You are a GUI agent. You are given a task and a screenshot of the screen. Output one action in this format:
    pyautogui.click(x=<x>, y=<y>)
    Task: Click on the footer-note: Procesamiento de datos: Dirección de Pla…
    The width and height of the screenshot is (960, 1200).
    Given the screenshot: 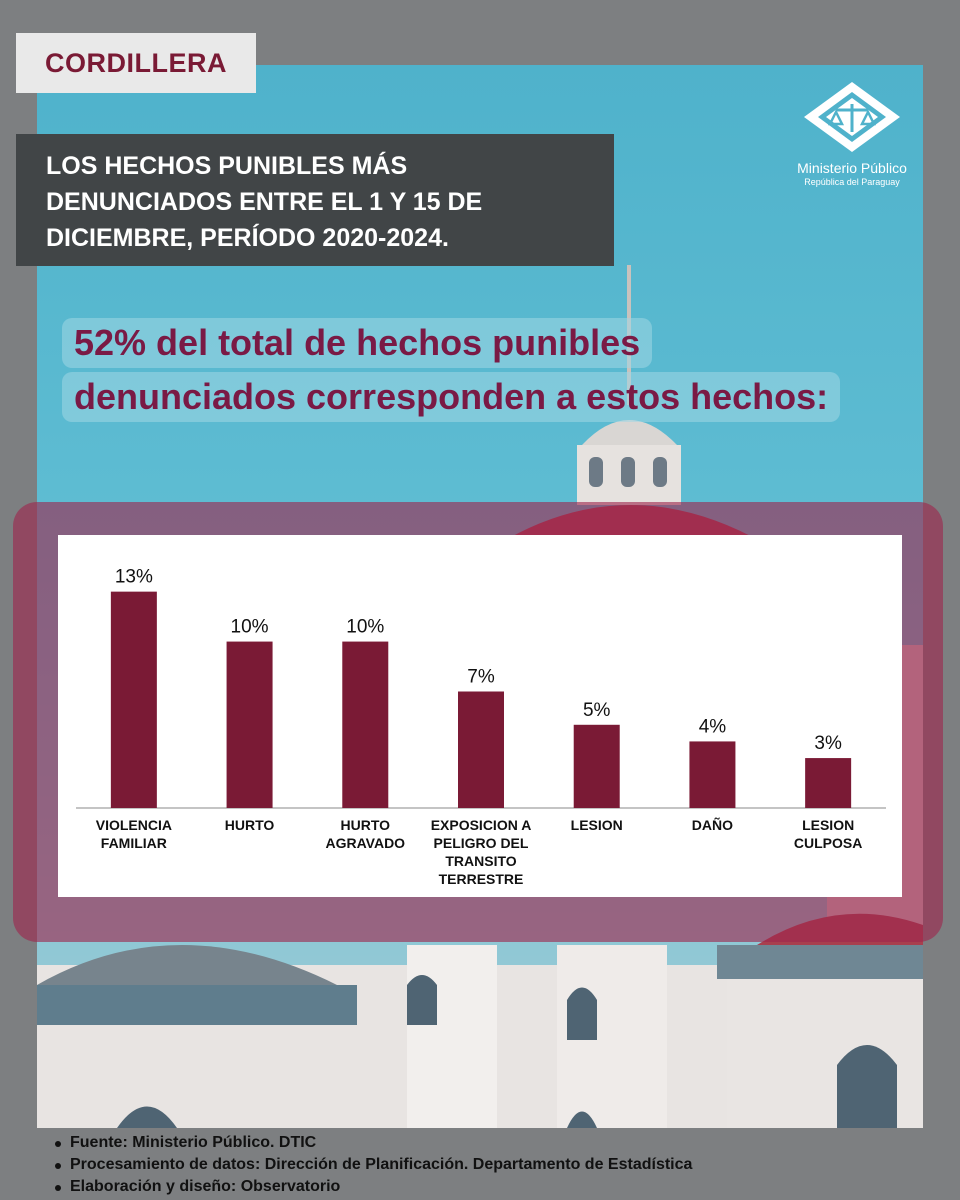 What is the action you would take?
    pyautogui.click(x=490, y=1165)
    